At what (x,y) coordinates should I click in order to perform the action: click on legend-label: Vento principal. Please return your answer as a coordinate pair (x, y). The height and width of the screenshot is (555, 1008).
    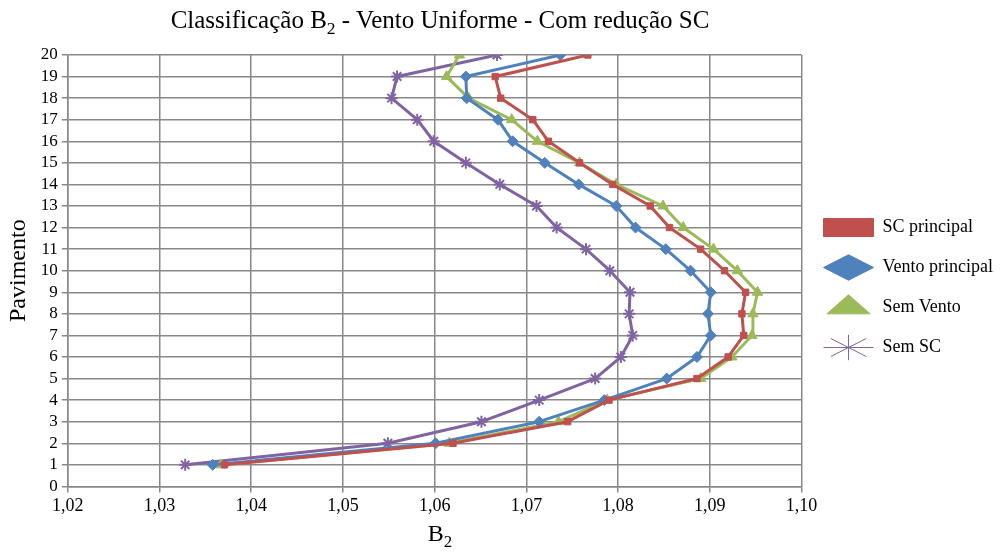
    Looking at the image, I should click on (938, 266).